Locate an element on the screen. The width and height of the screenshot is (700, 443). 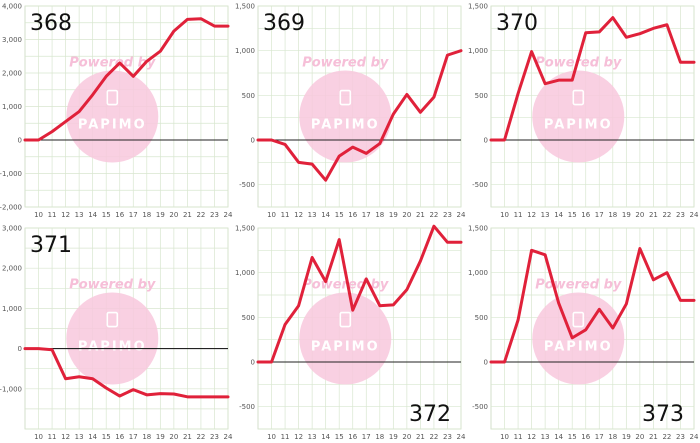
y-tick-label: 4,000 is located at coordinates (12, 7).